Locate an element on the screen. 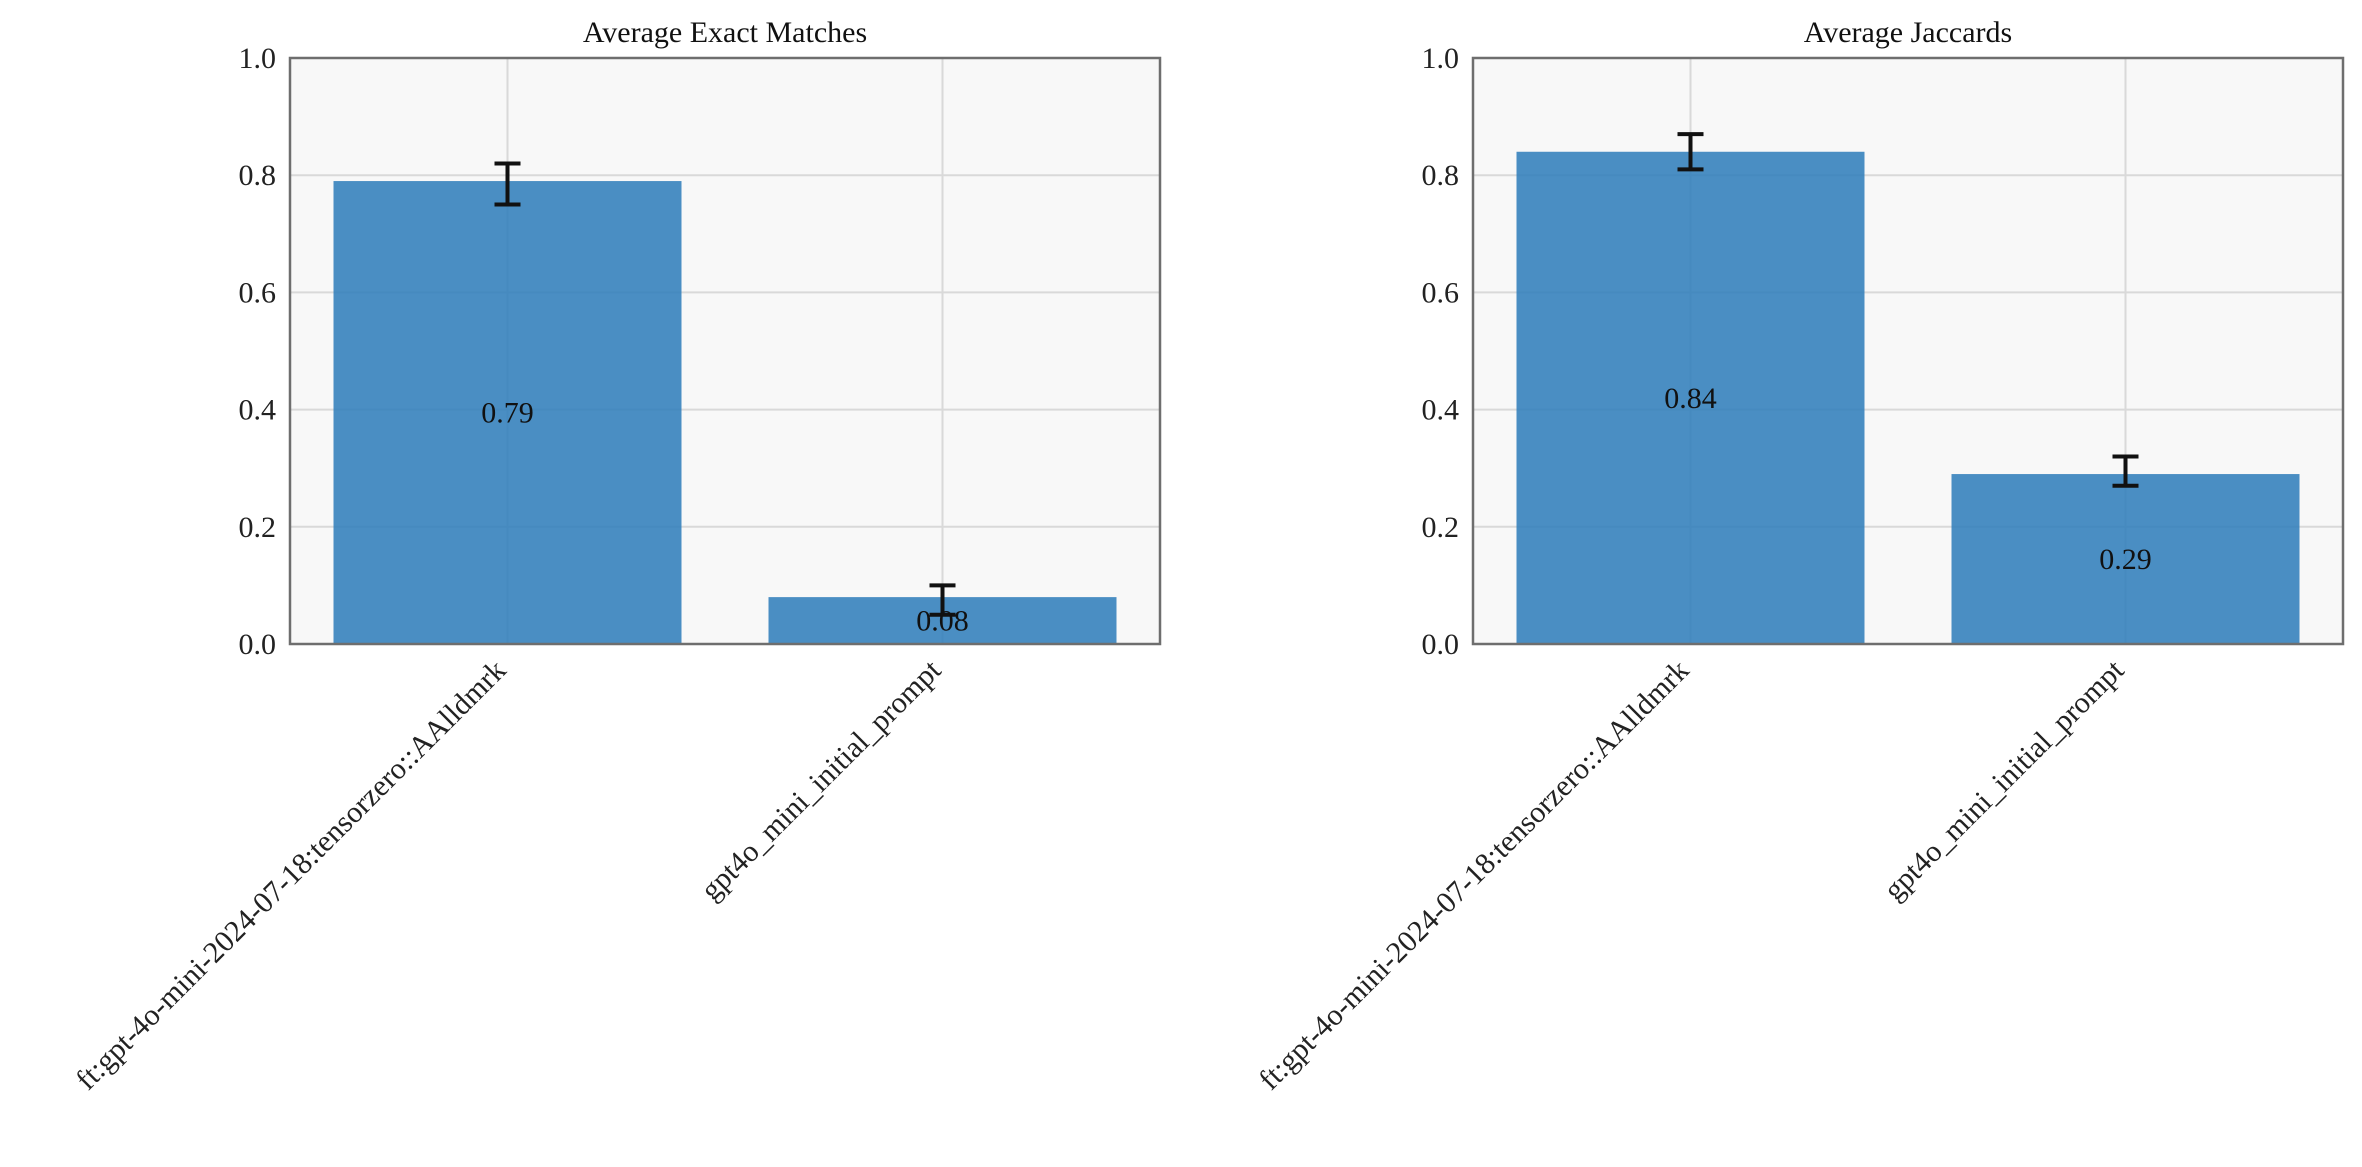  data-label: 0.84 is located at coordinates (1690, 398).